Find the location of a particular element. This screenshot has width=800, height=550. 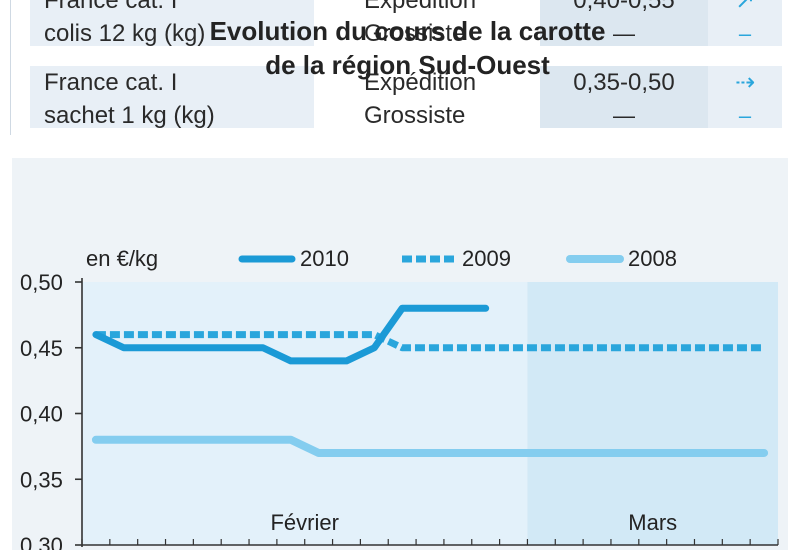

product-cell: France cat. I colis 12 kg (kg) is located at coordinates (172, 23).